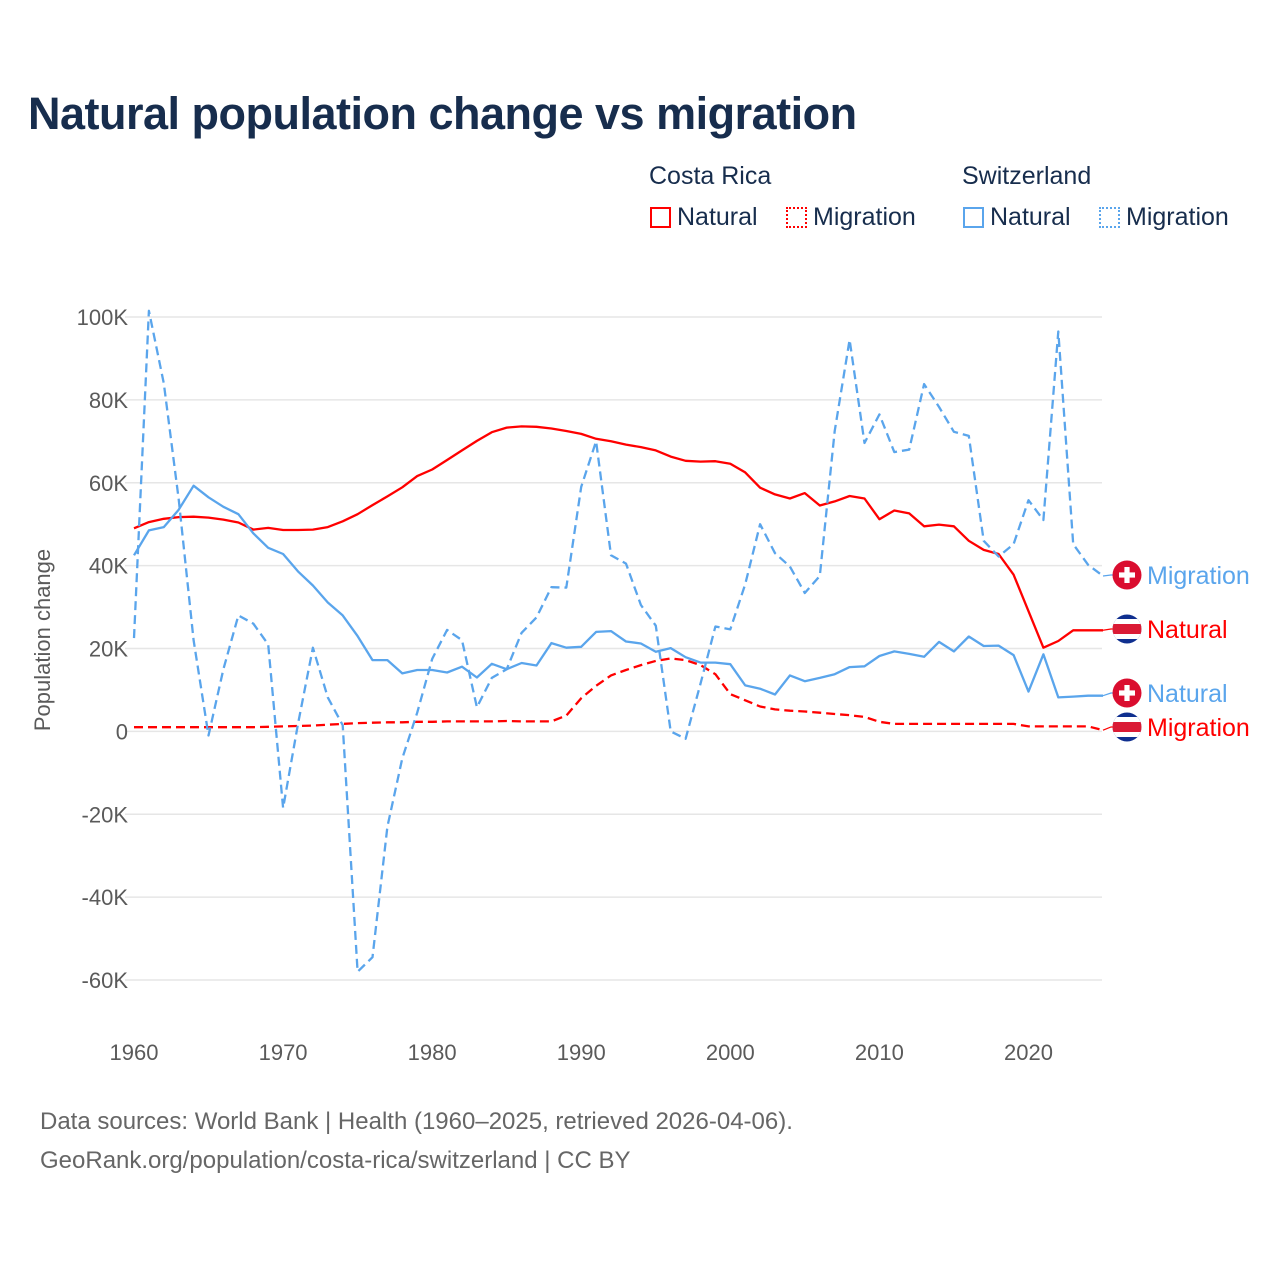  What do you see at coordinates (105, 980) in the screenshot?
I see `y-tick-label: -60K` at bounding box center [105, 980].